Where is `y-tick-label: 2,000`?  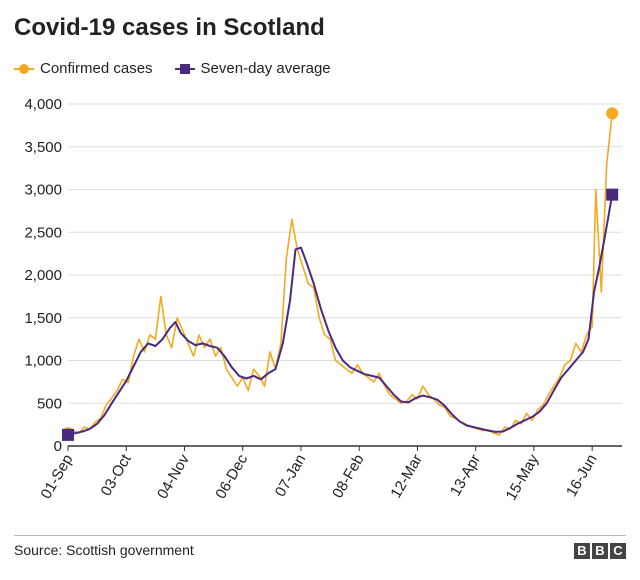
y-tick-label: 2,000 is located at coordinates (43, 275).